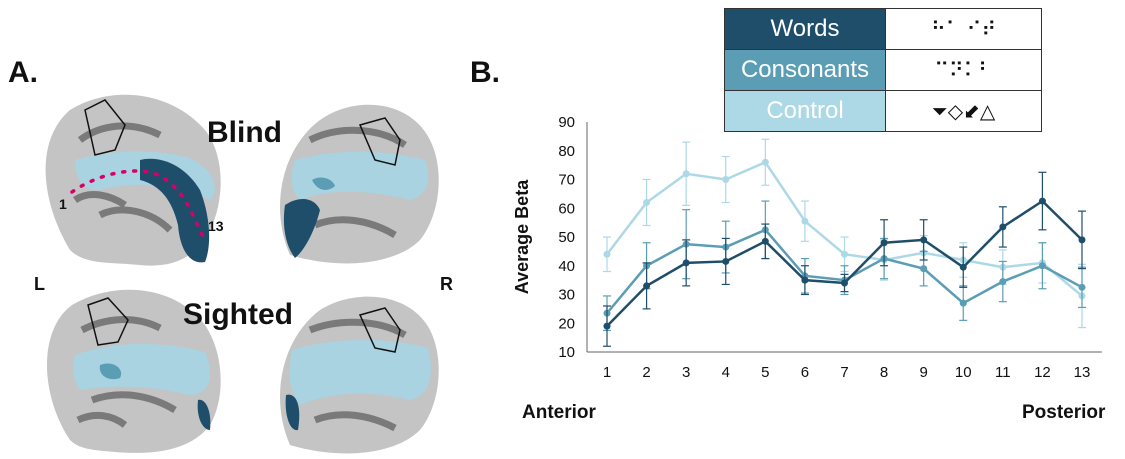  I want to click on x-tick-label: 7, so click(844, 372).